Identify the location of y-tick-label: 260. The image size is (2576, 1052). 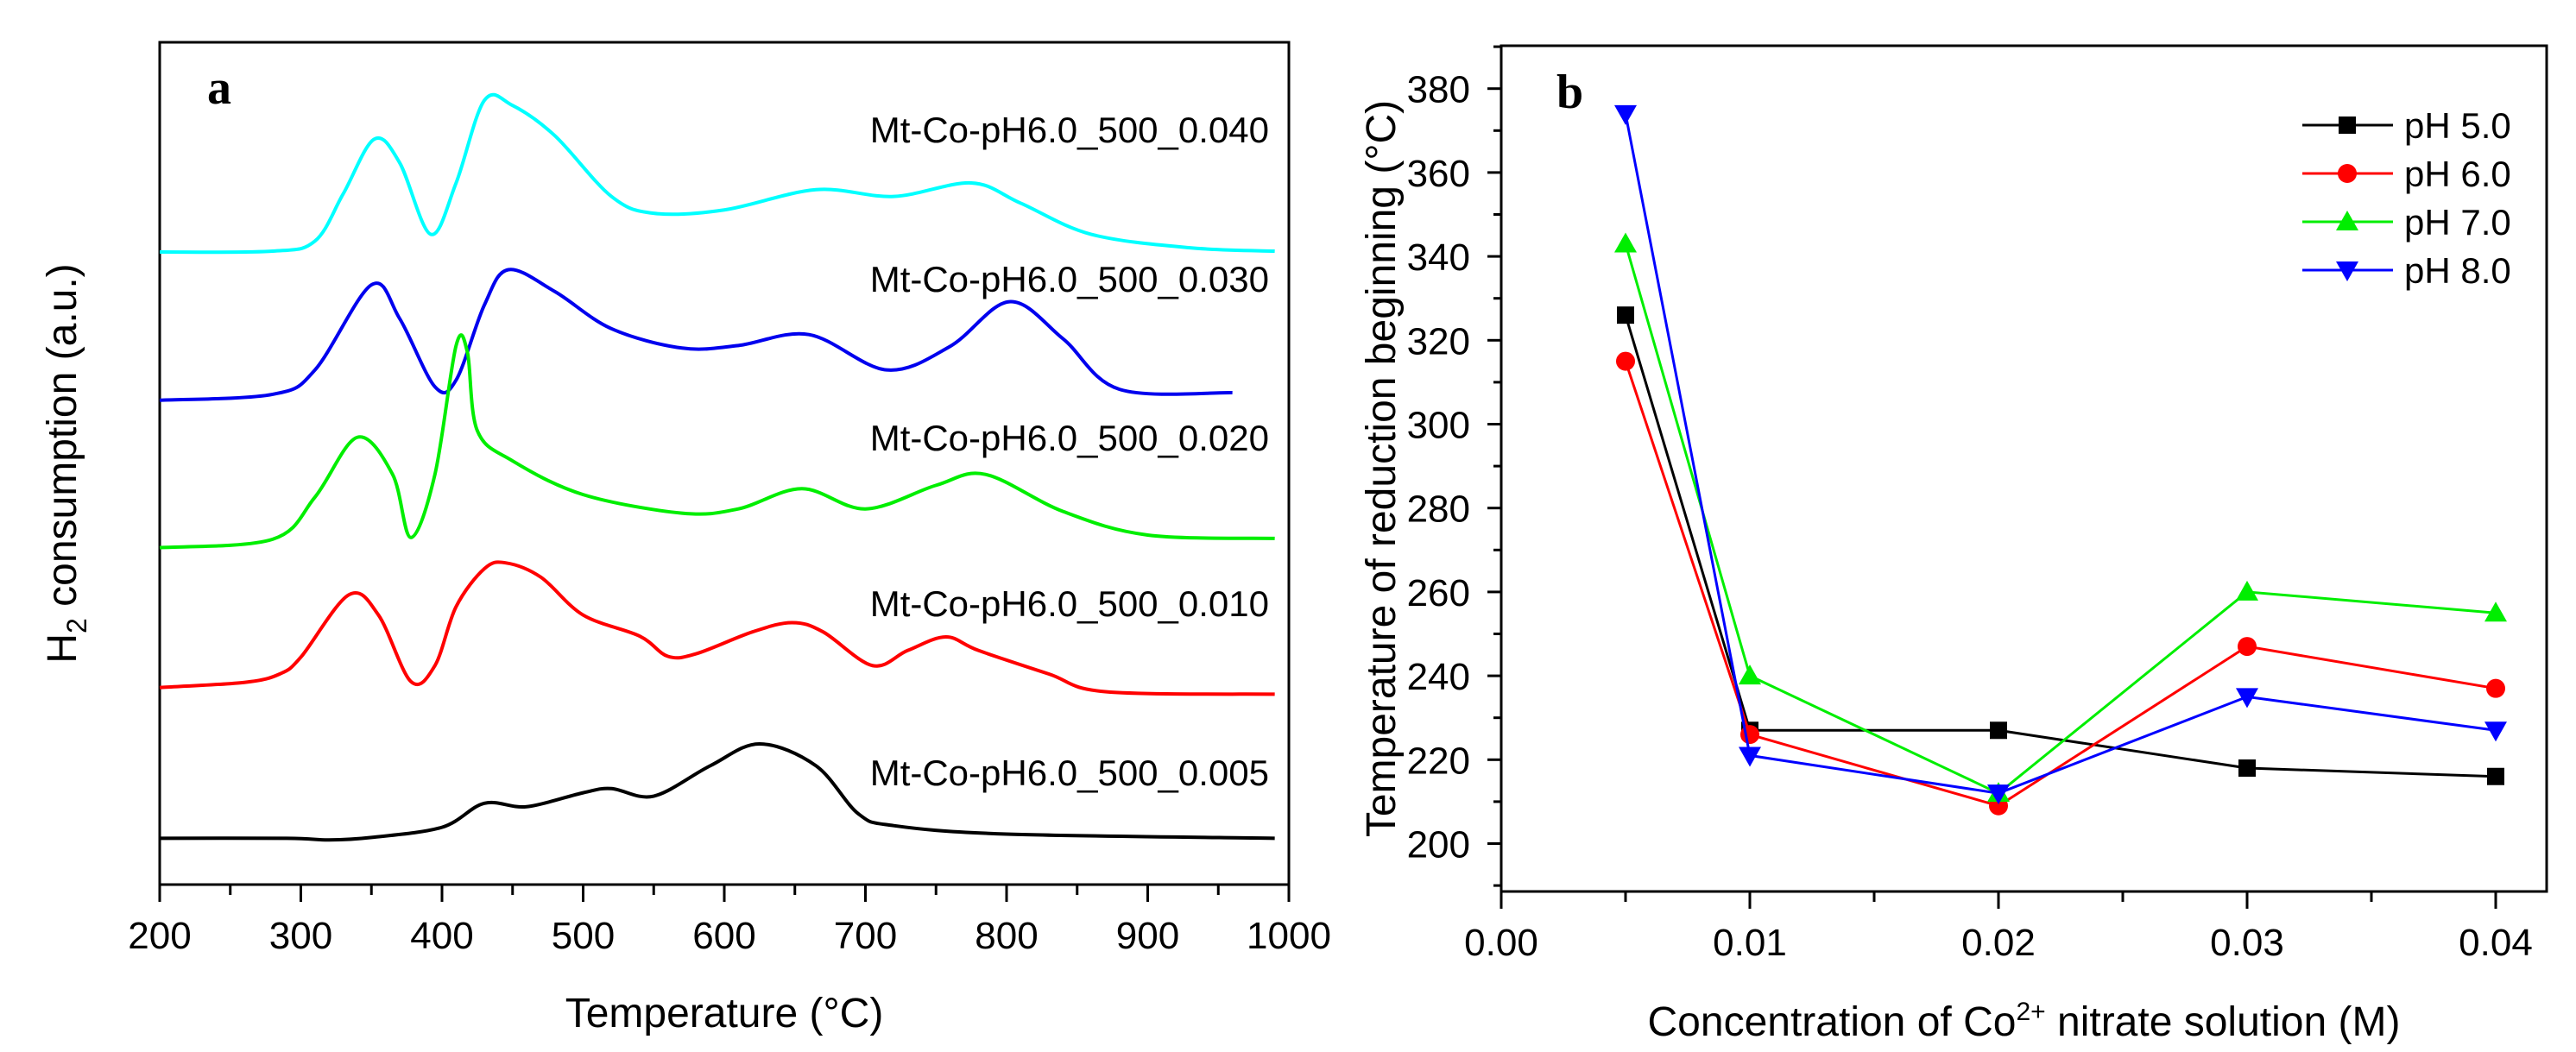
(1438, 593).